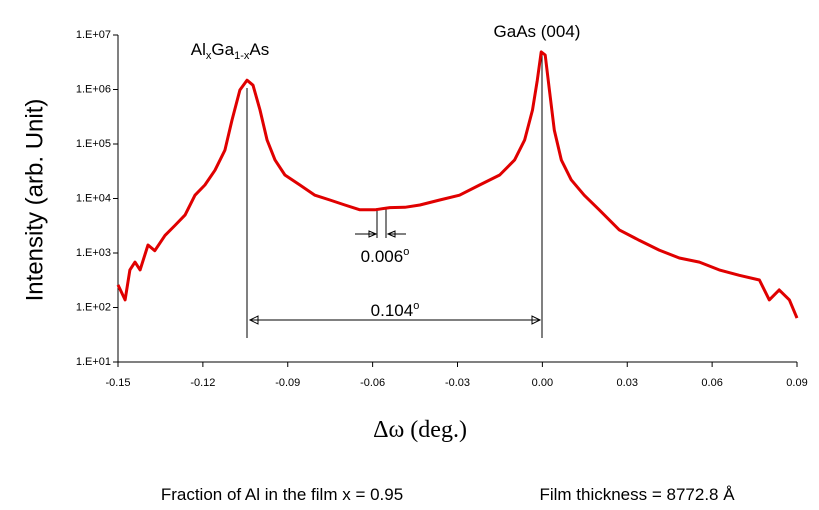 This screenshot has height=510, width=819. I want to click on x-tick-label: 0.06, so click(711, 383).